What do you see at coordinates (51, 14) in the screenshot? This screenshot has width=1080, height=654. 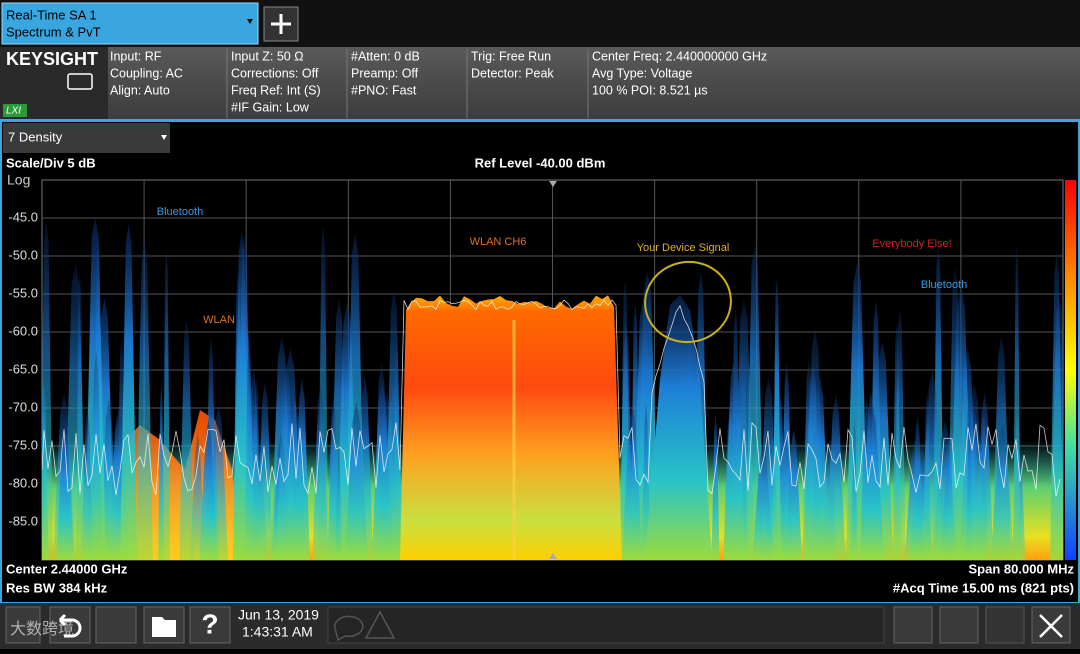 I see `tab-title: Real-Time SA 1` at bounding box center [51, 14].